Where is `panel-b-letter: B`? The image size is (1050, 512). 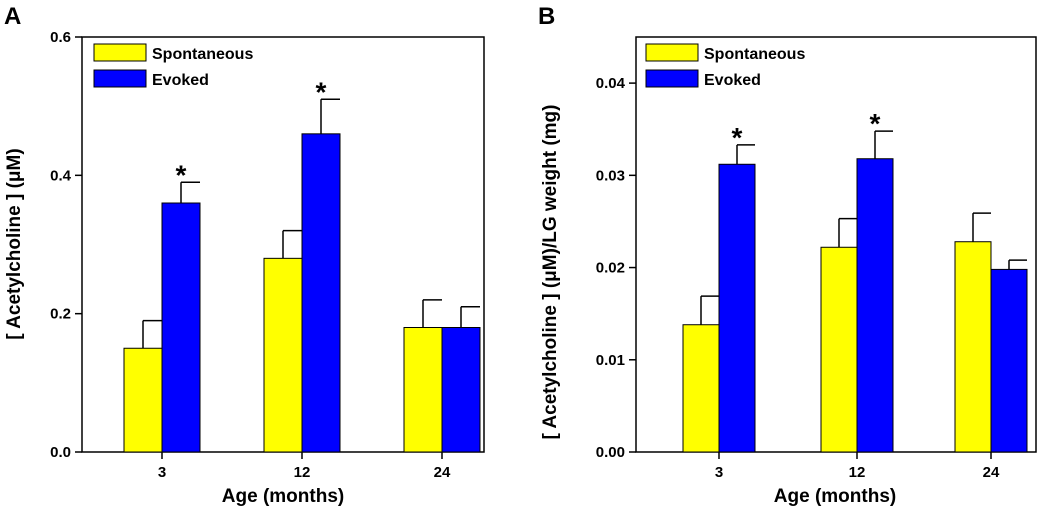
panel-b-letter: B is located at coordinates (546, 16).